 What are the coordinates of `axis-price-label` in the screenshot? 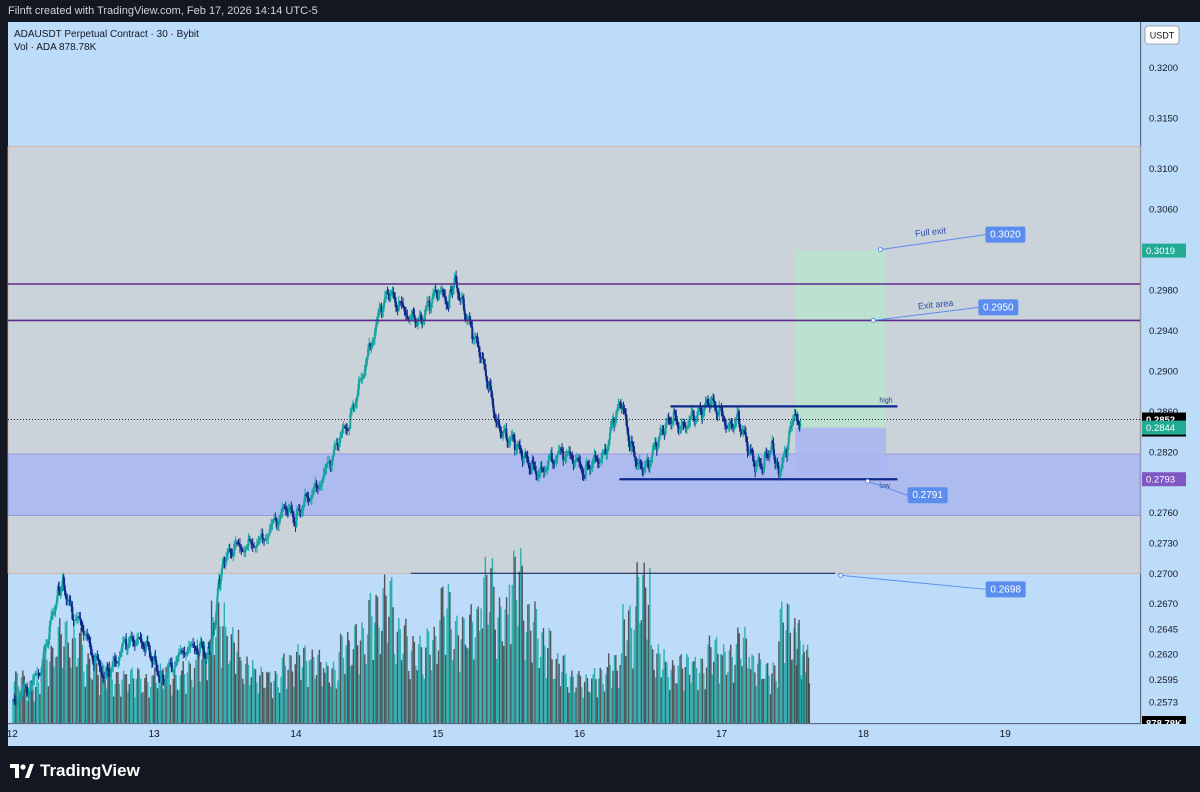 It's located at (1164, 479).